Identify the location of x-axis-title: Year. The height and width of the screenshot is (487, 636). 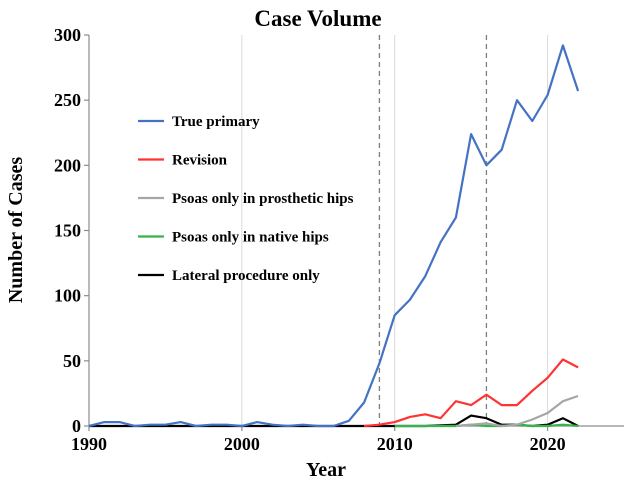
(326, 470).